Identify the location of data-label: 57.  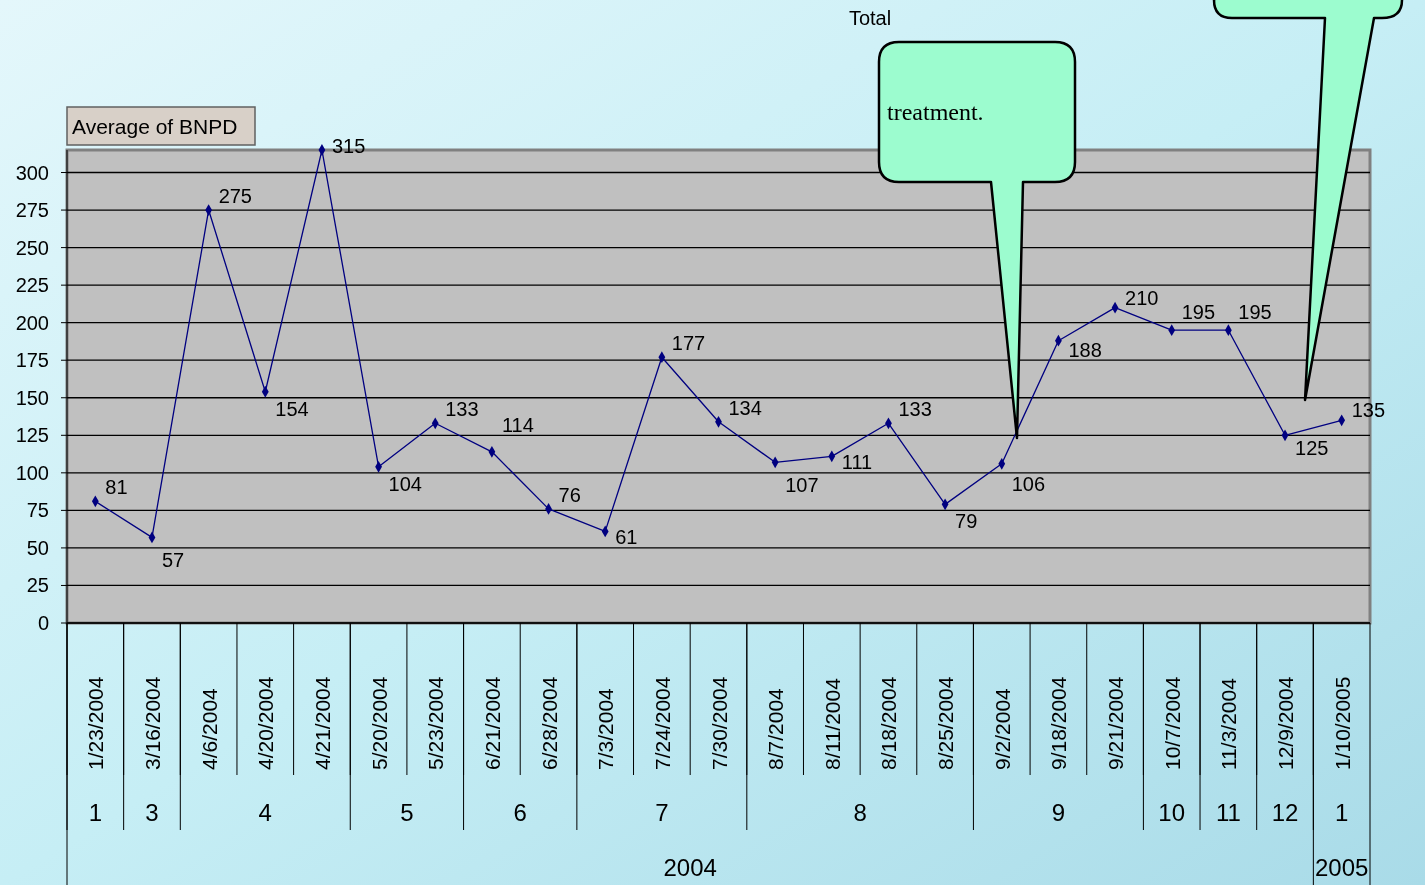
(173, 560).